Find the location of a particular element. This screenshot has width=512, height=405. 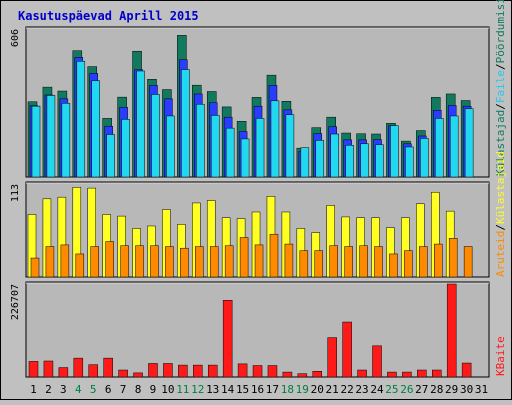

day-label: 28 is located at coordinates (436, 389).